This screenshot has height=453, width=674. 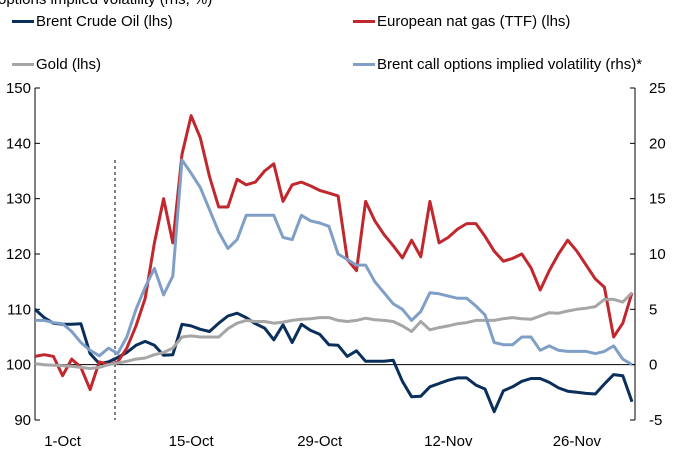 I want to click on y2-tick-label: 15, so click(x=657, y=199).